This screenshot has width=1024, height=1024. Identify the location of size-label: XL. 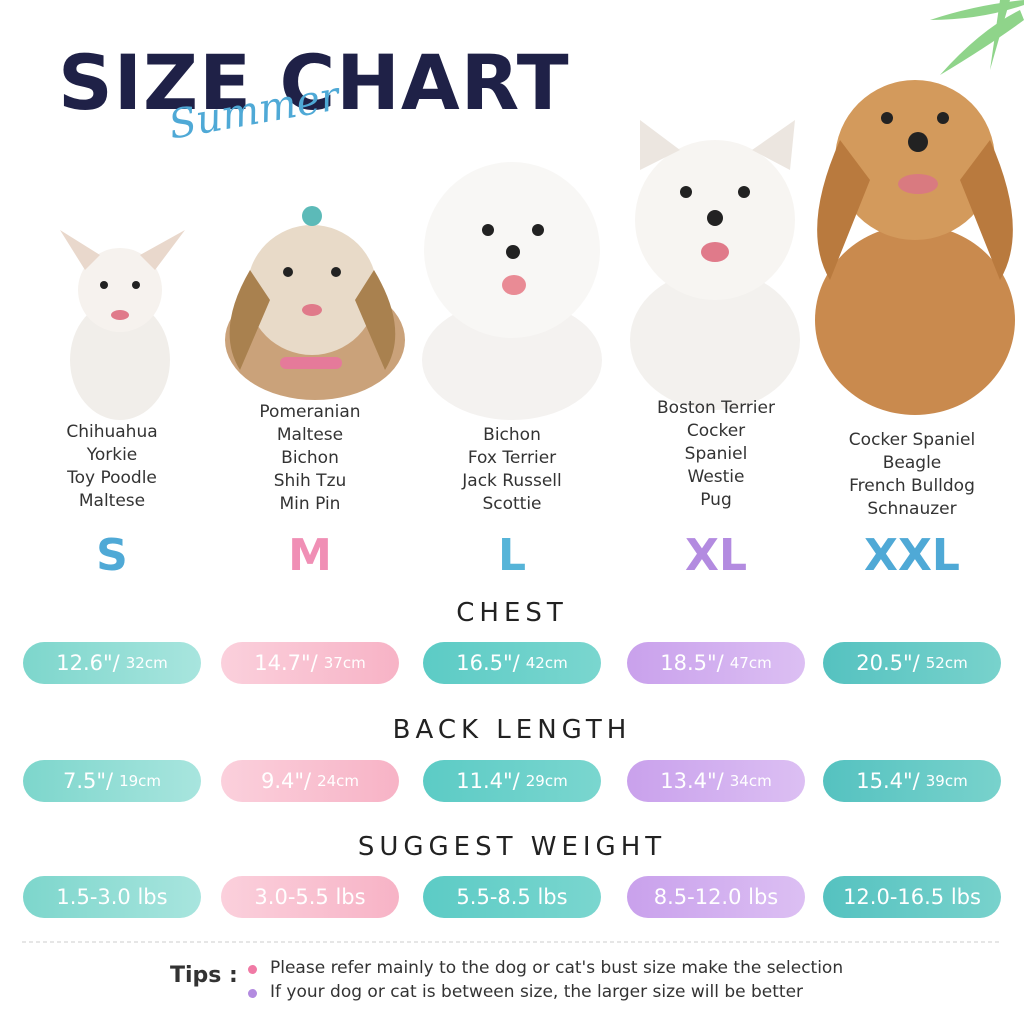
(716, 555).